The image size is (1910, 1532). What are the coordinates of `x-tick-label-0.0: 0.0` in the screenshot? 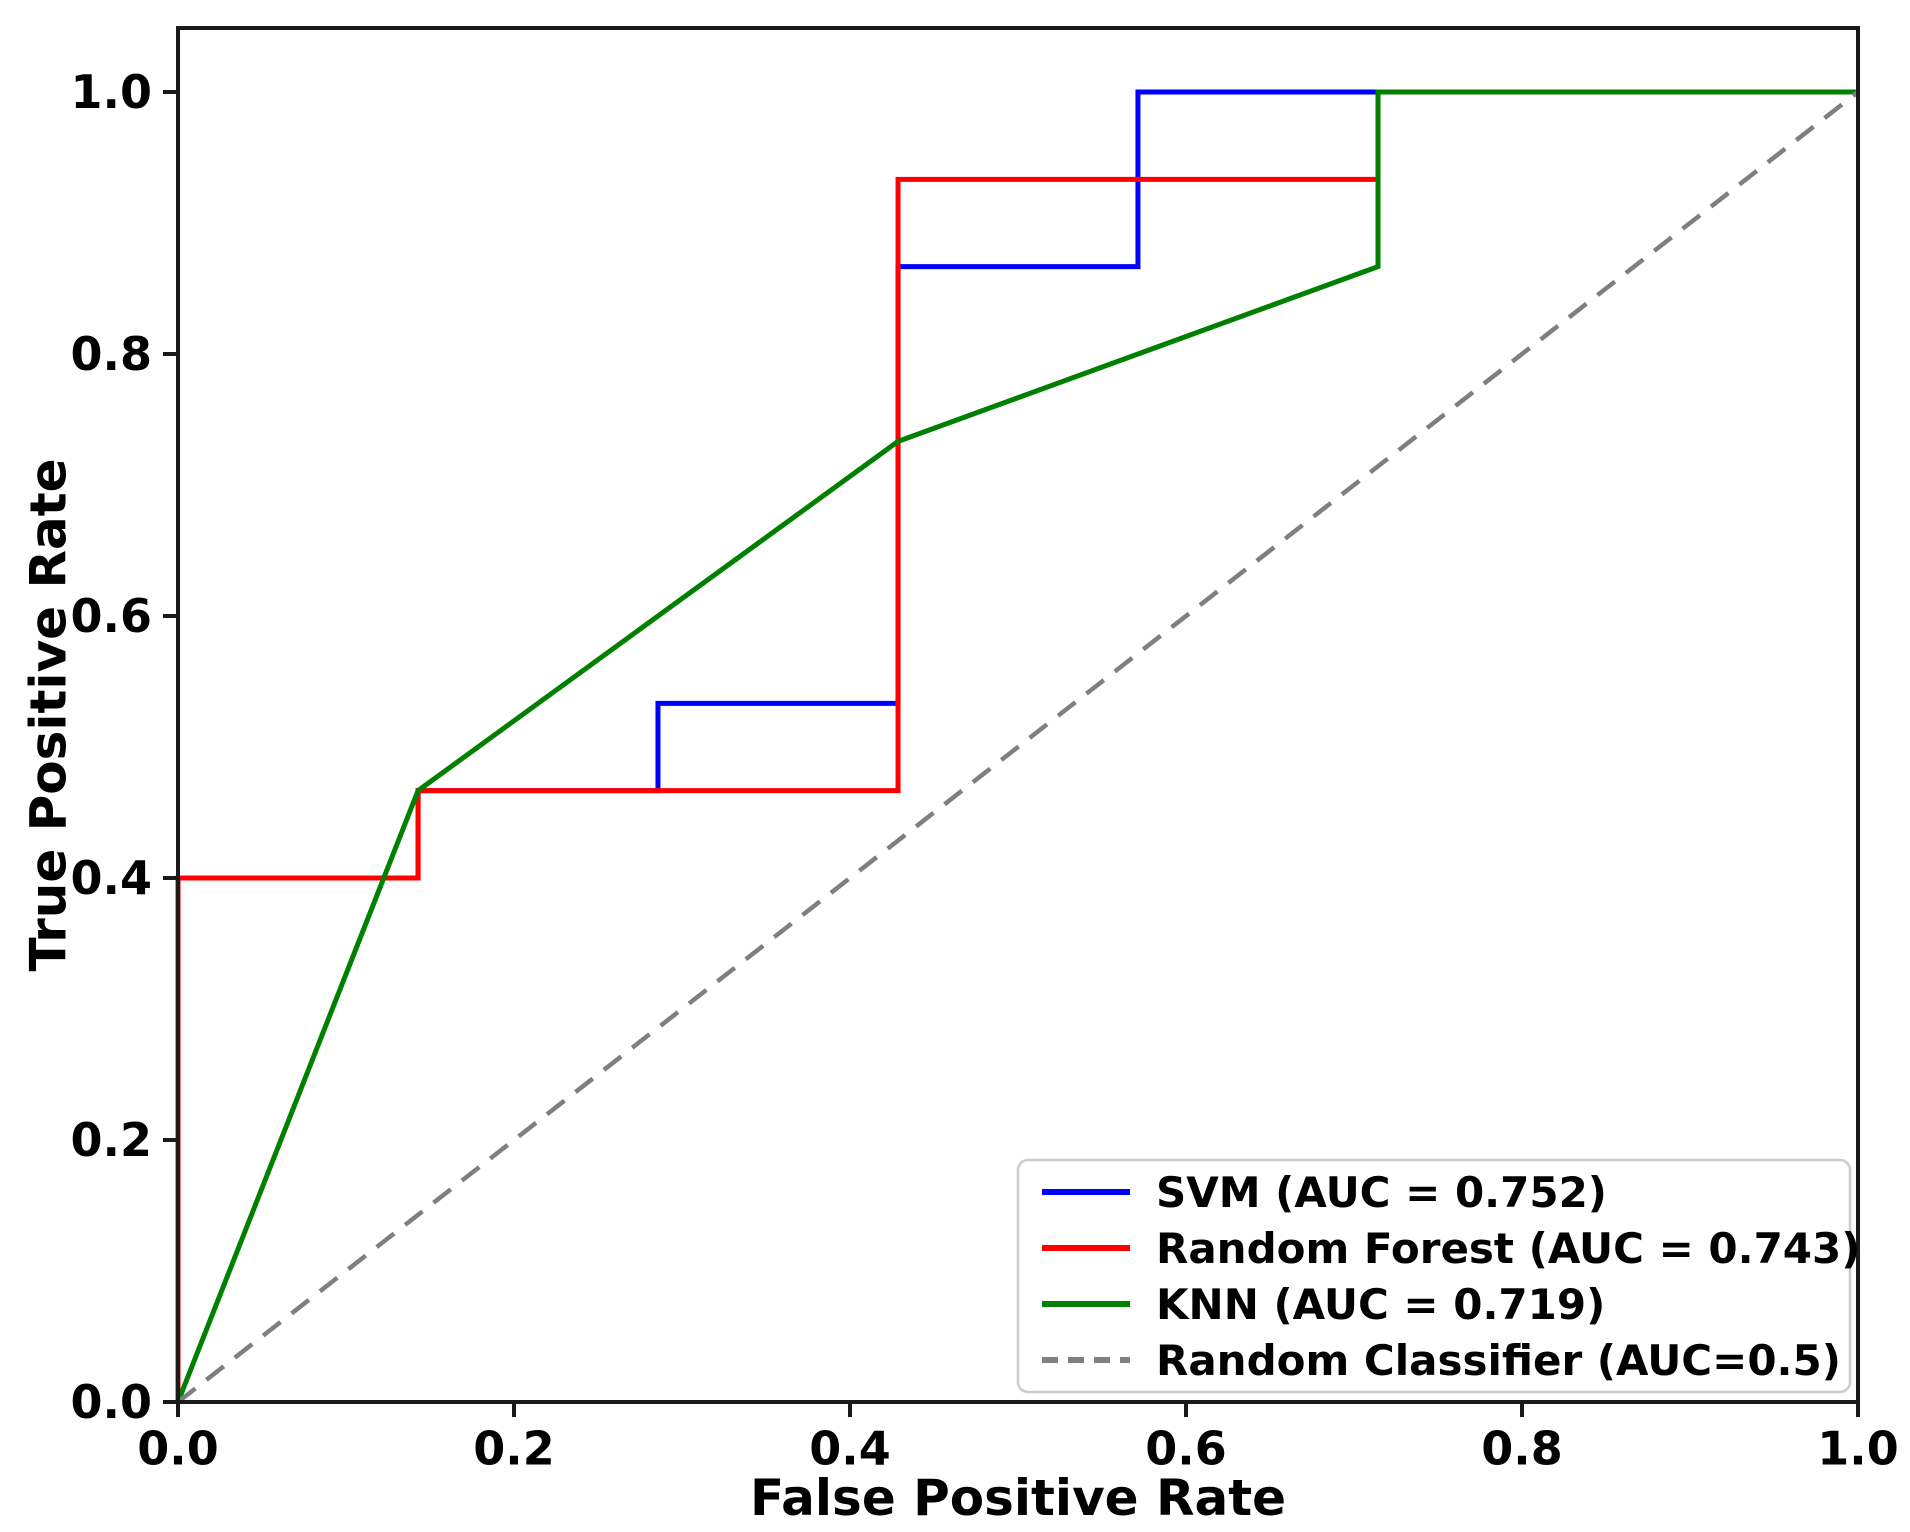 It's located at (178, 1448).